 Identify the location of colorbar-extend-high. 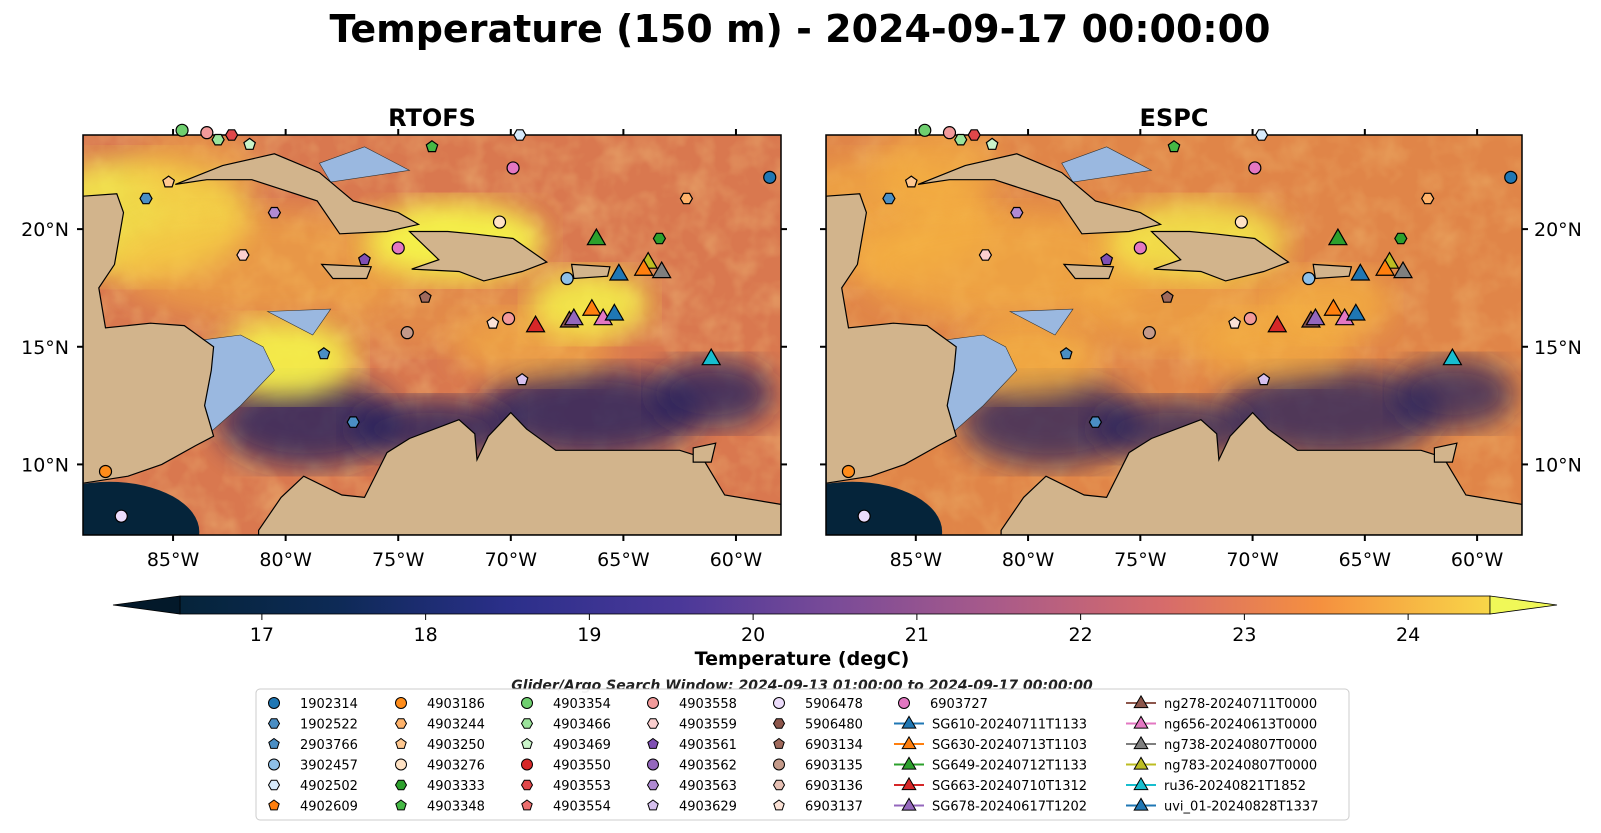
(1523, 605).